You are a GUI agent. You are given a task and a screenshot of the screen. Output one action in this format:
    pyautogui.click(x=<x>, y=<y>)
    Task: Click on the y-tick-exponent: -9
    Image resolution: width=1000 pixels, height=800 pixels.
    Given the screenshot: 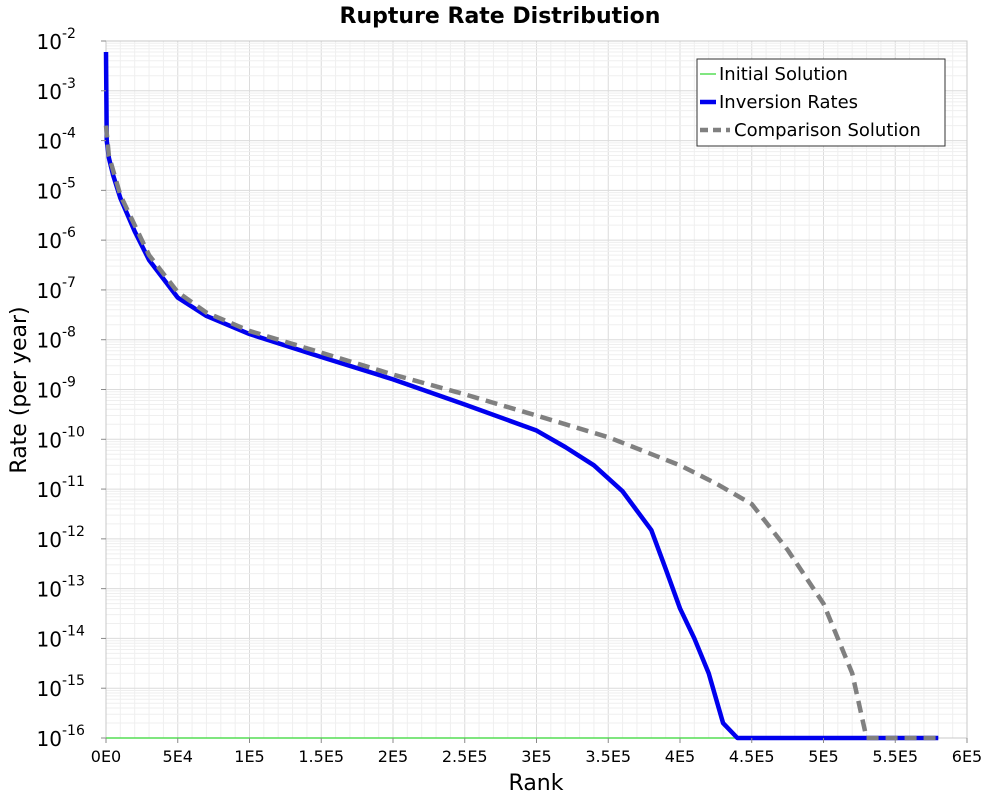 What is the action you would take?
    pyautogui.click(x=69, y=383)
    